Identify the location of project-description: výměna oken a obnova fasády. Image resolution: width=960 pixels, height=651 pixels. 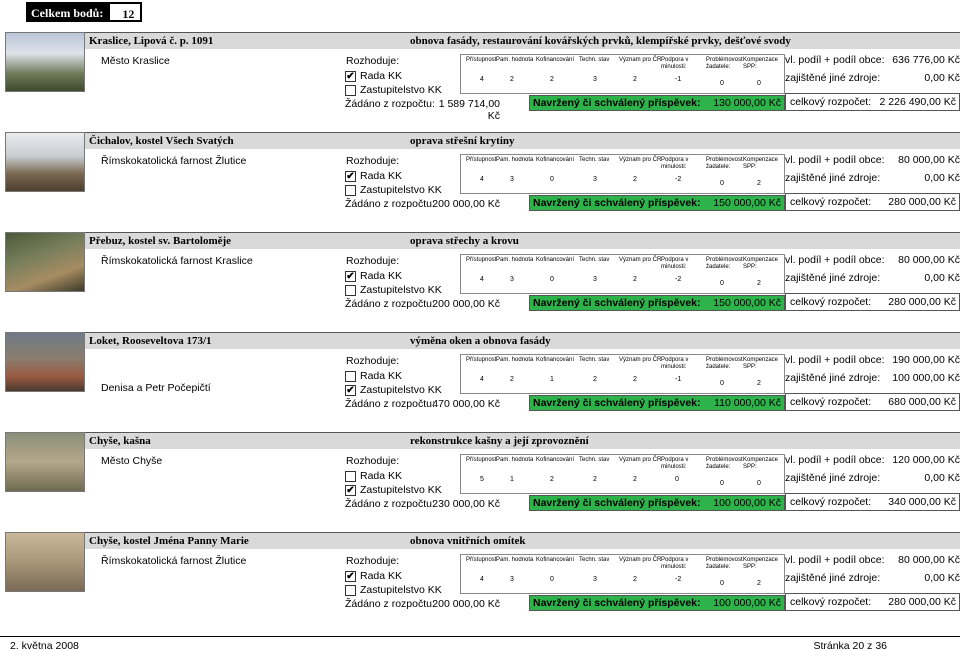
(480, 341).